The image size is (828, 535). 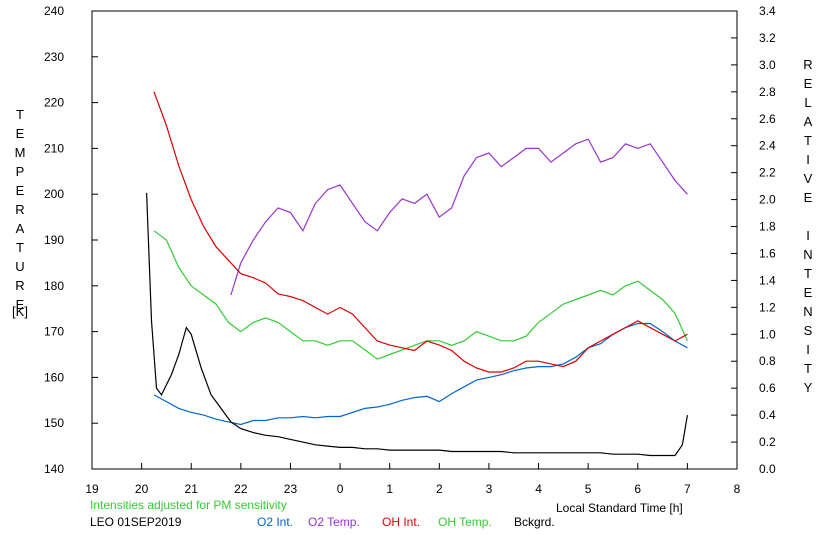 I want to click on x-tick-label: 23, so click(x=291, y=489).